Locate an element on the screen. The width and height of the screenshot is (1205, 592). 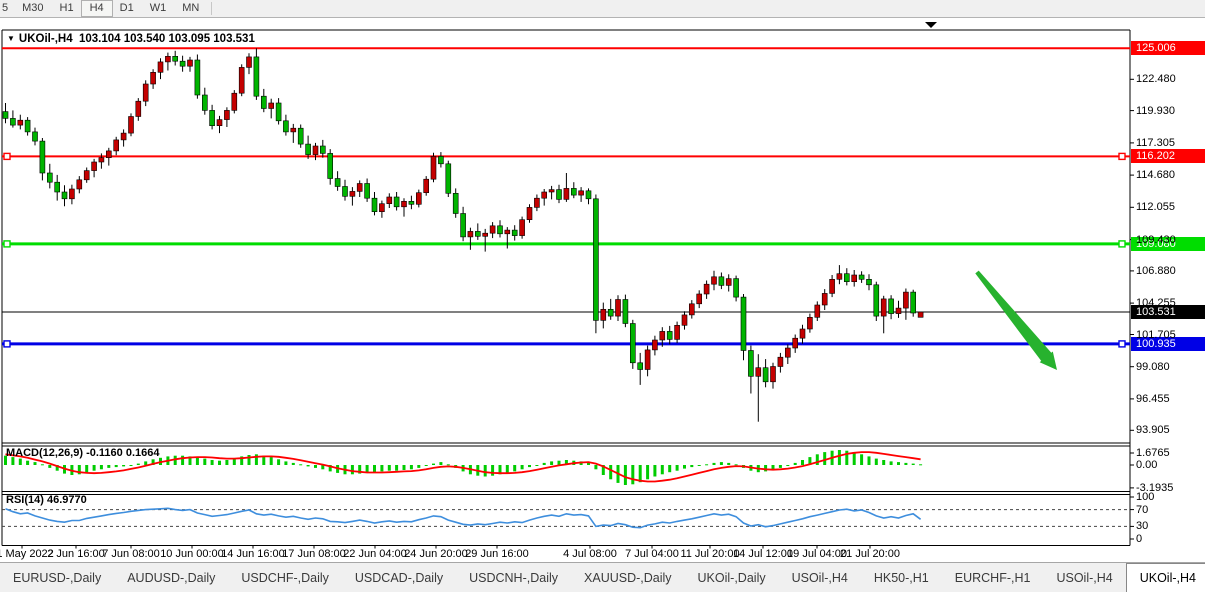
symbol-tab-ukoil-daily: UKOil-,Daily is located at coordinates (731, 577).